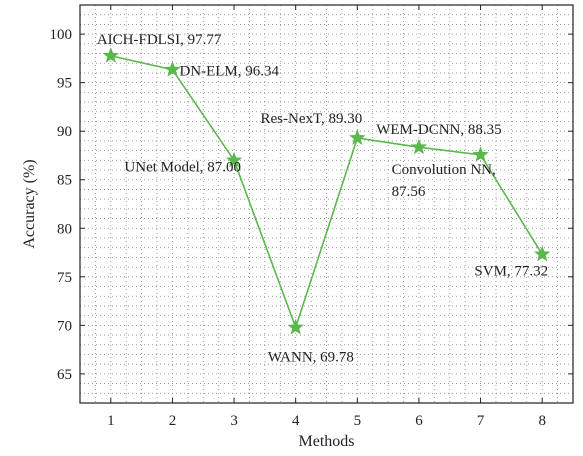 The height and width of the screenshot is (456, 583). What do you see at coordinates (182, 167) in the screenshot?
I see `point-label: UNet Model, 87.00` at bounding box center [182, 167].